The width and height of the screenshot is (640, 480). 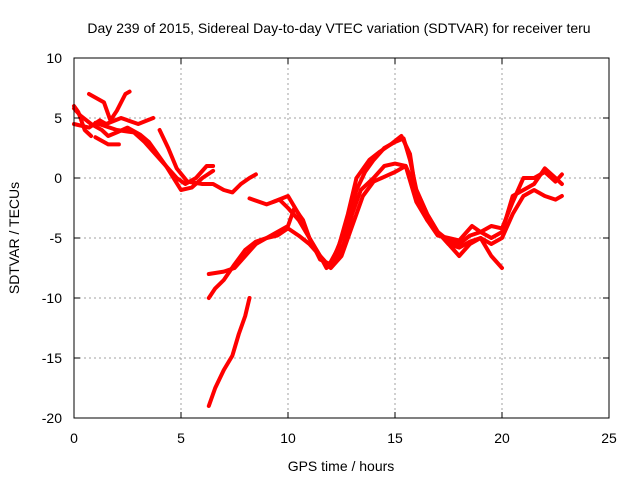 What do you see at coordinates (288, 438) in the screenshot?
I see `x-tick-label: 10` at bounding box center [288, 438].